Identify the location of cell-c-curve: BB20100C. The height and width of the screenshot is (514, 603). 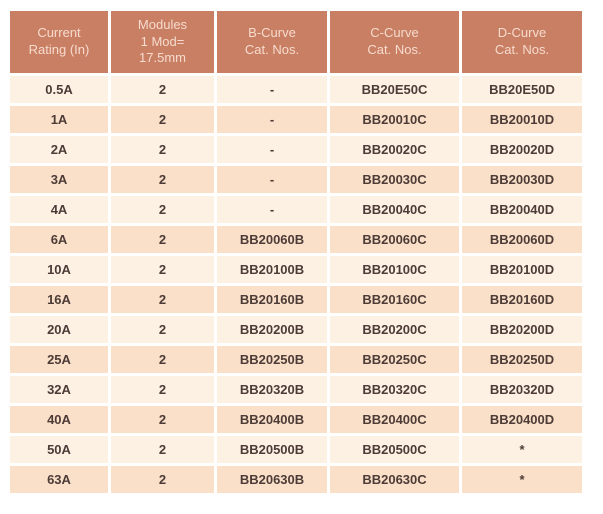
(394, 269).